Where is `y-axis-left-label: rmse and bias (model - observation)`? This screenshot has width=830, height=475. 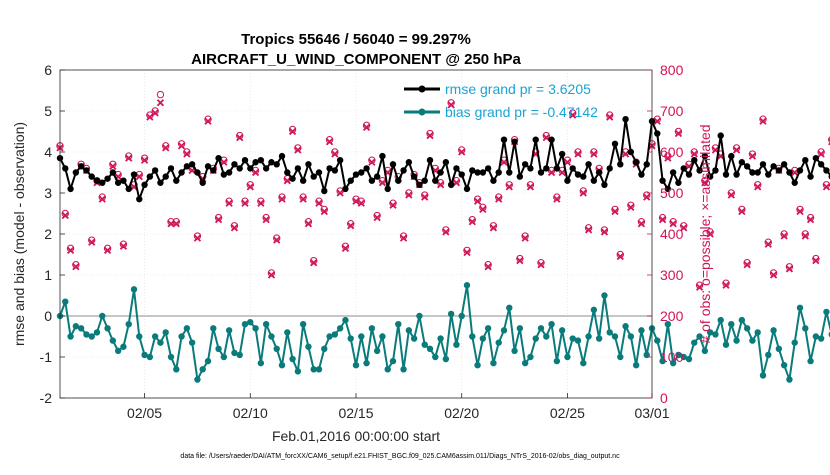
y-axis-left-label: rmse and bias (model - observation) is located at coordinates (19, 234).